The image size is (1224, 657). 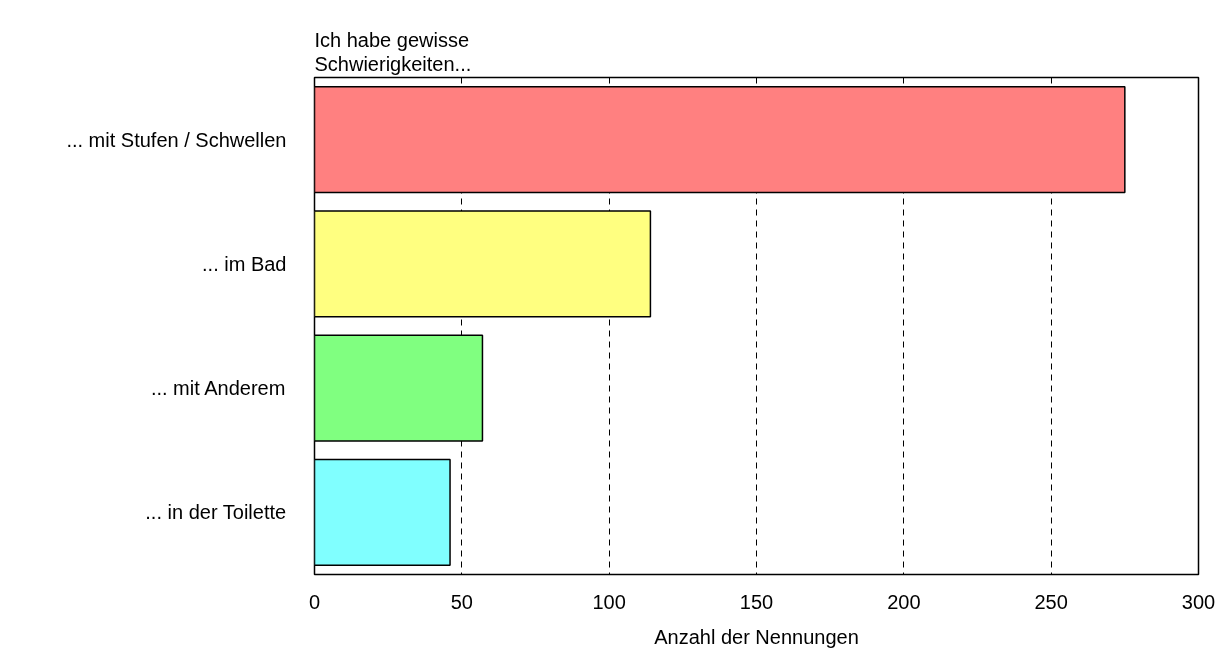 I want to click on x-tick-label: 100, so click(x=609, y=601).